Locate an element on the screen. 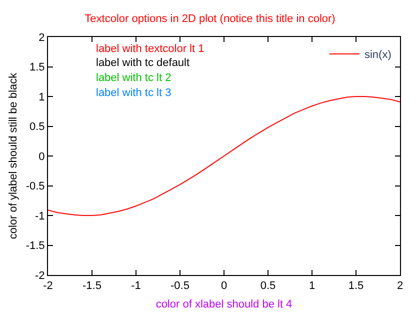 The height and width of the screenshot is (320, 420). x-axis-title: color of xlabel should be lt 4 is located at coordinates (224, 304).